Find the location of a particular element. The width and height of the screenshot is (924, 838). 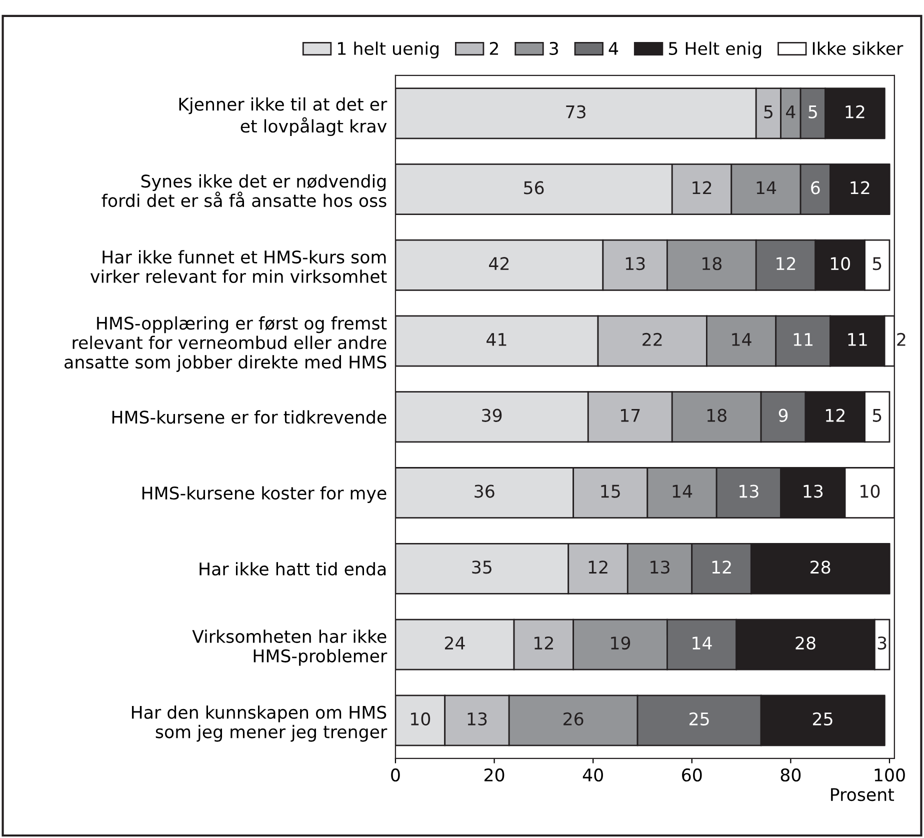

data-label: 19 is located at coordinates (620, 643).